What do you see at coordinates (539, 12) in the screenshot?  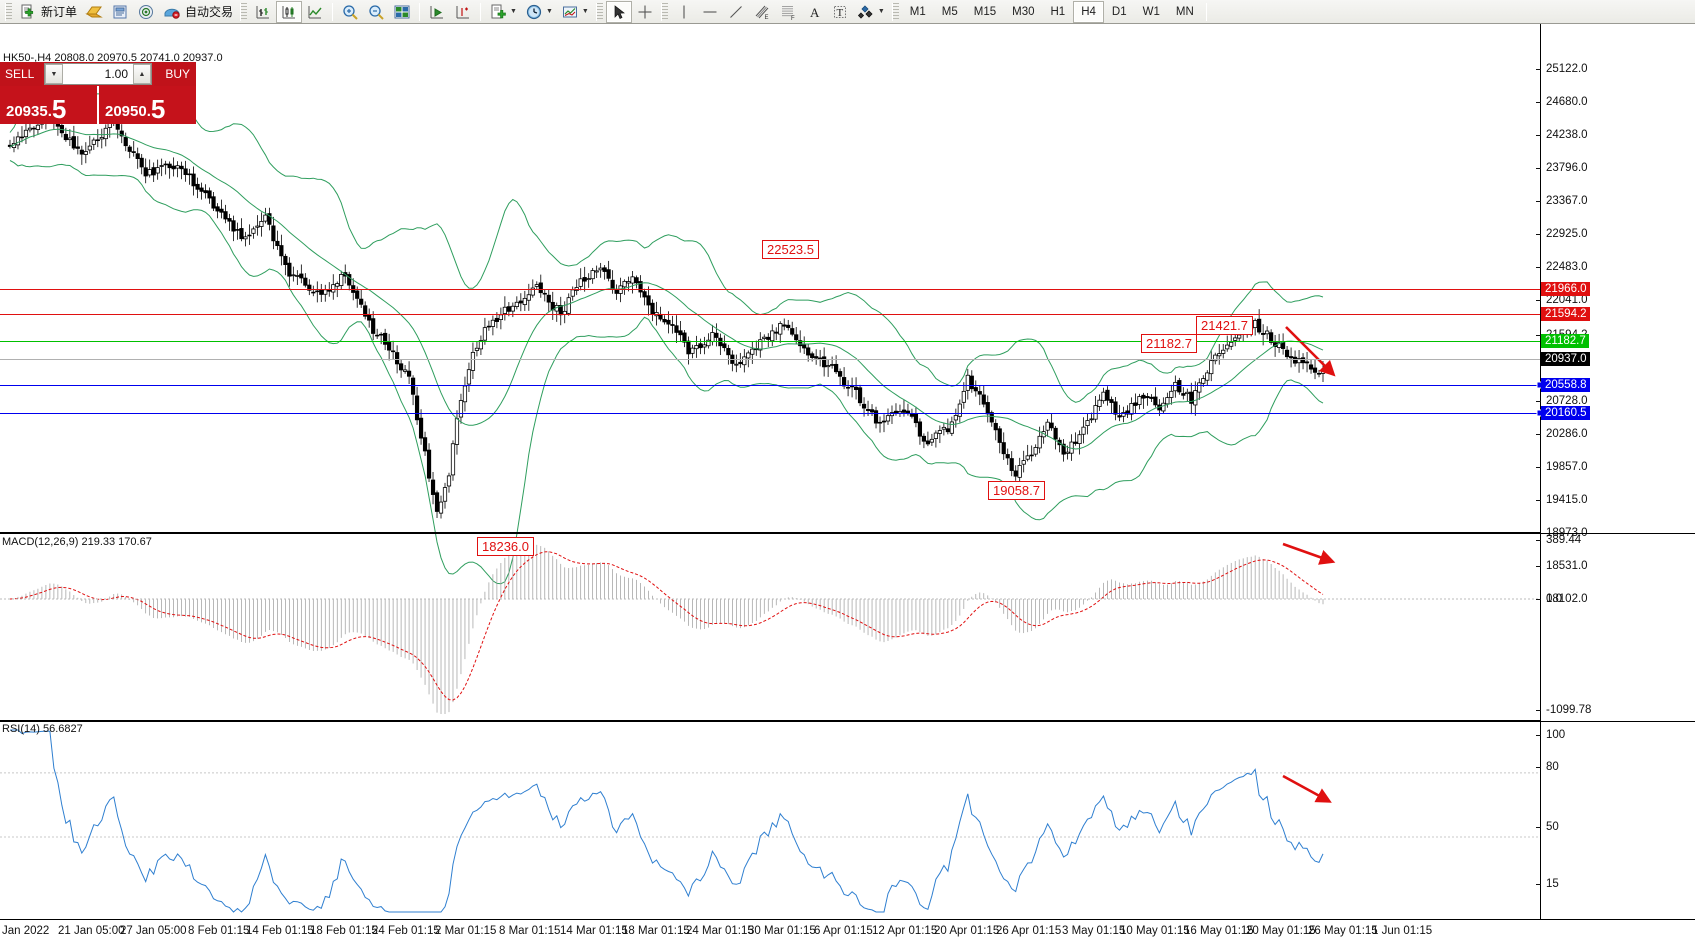 I see `periods-button: ▼` at bounding box center [539, 12].